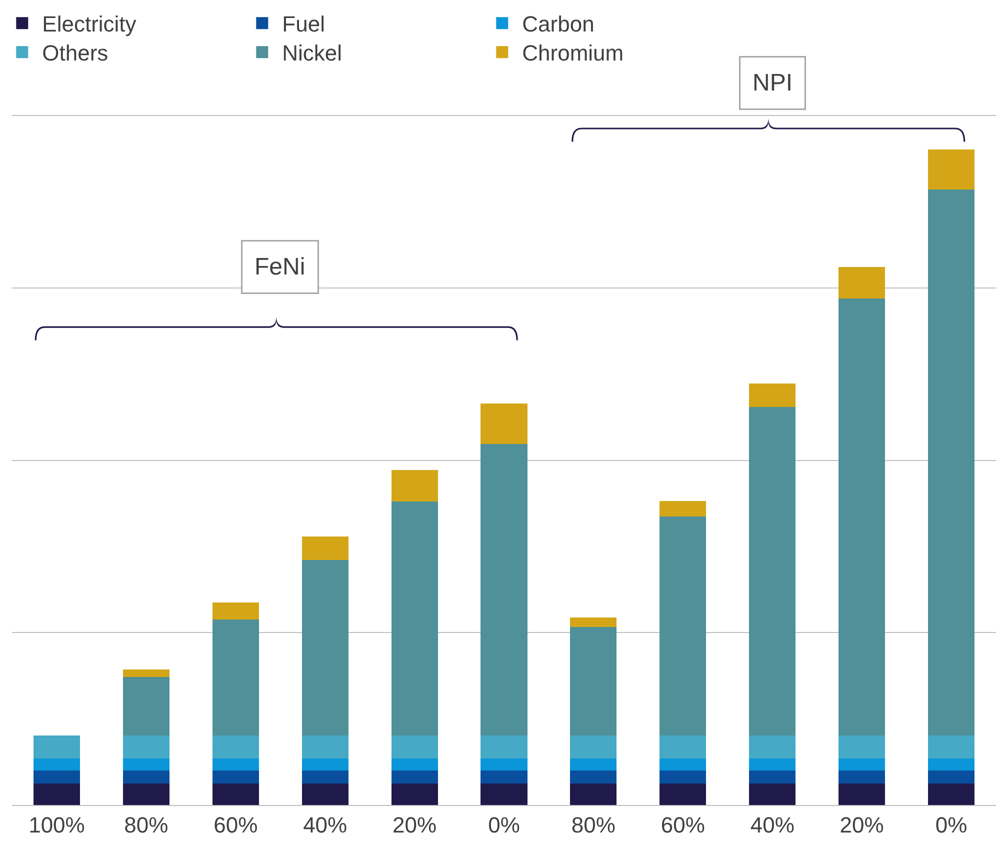  Describe the element at coordinates (280, 267) in the screenshot. I see `annotation: FeNi` at that location.